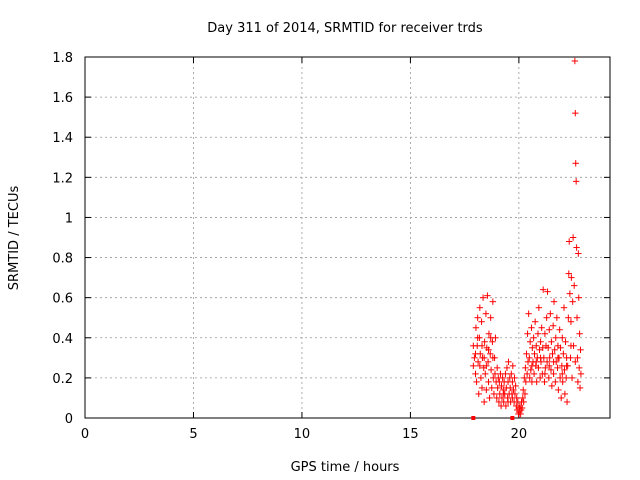 Image resolution: width=640 pixels, height=480 pixels. I want to click on x-tick-labels: 0 5 10 15 20, so click(304, 434).